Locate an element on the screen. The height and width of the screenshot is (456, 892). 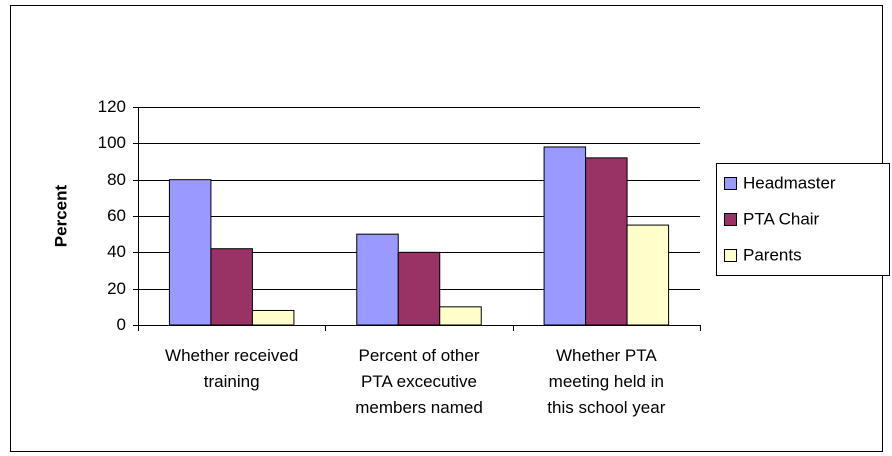
y-tick-label: 100 is located at coordinates (112, 142).